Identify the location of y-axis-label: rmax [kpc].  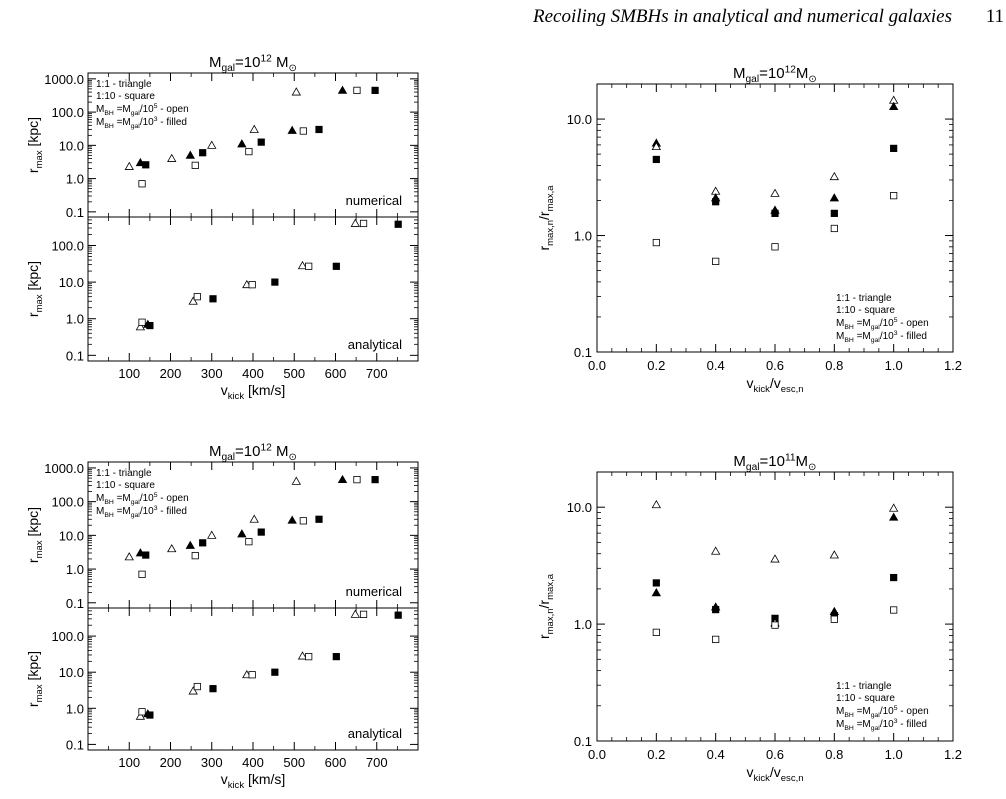
(35, 289).